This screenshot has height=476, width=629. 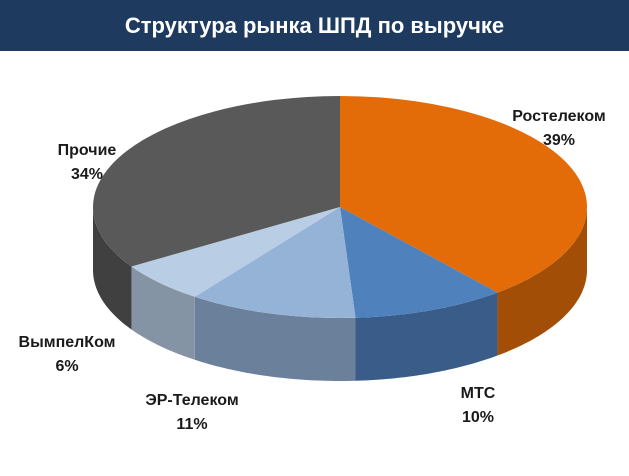 What do you see at coordinates (87, 162) in the screenshot?
I see `data-label-slice-4: Прочие 34%` at bounding box center [87, 162].